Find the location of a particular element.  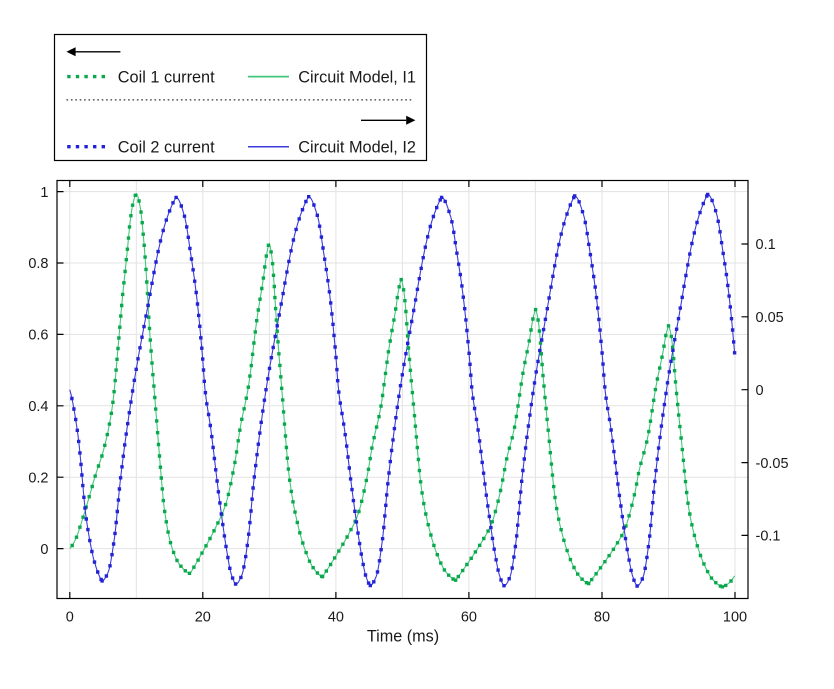

svg-text: 60 is located at coordinates (469, 617).